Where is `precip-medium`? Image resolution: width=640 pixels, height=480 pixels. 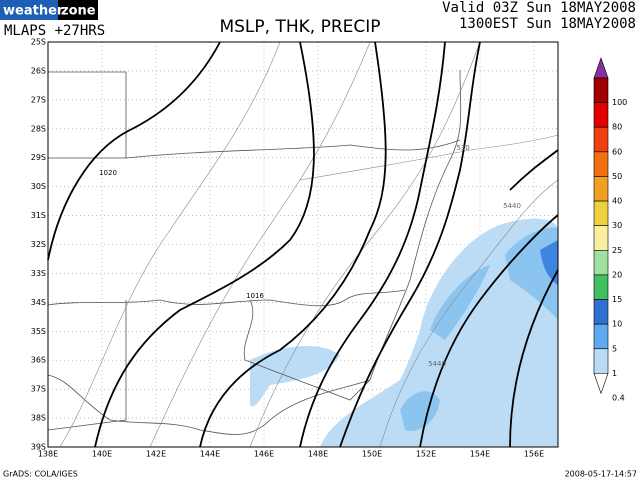
precip-medium is located at coordinates (460, 302).